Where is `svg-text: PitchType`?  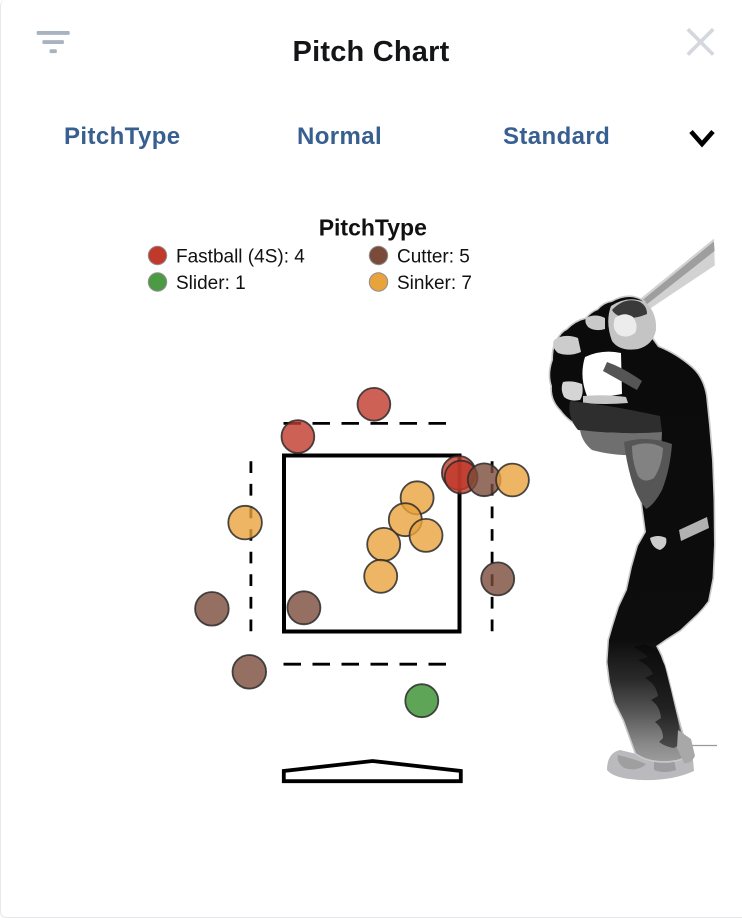
svg-text: PitchType is located at coordinates (373, 228).